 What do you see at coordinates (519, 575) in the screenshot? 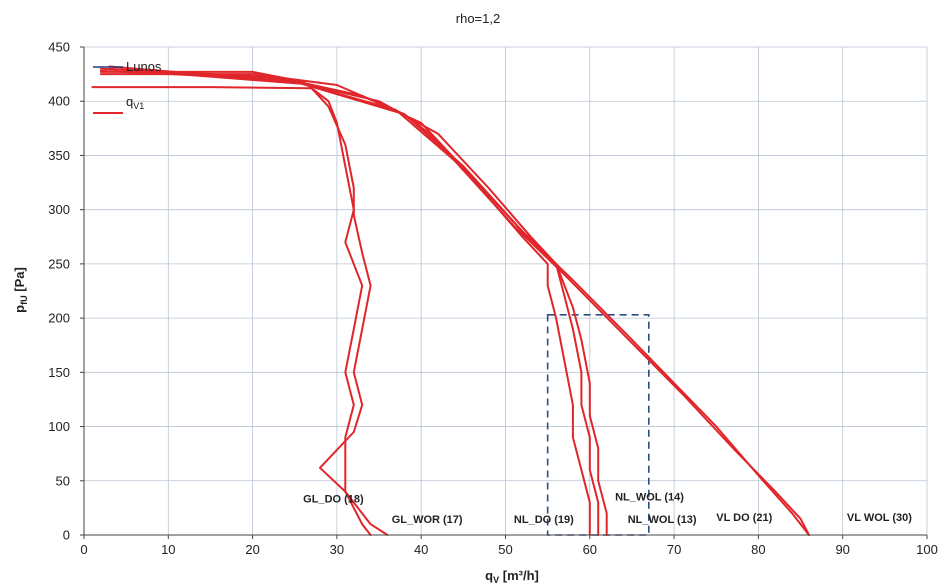
I see `x-axis-label-unit: [m³/h]` at bounding box center [519, 575].